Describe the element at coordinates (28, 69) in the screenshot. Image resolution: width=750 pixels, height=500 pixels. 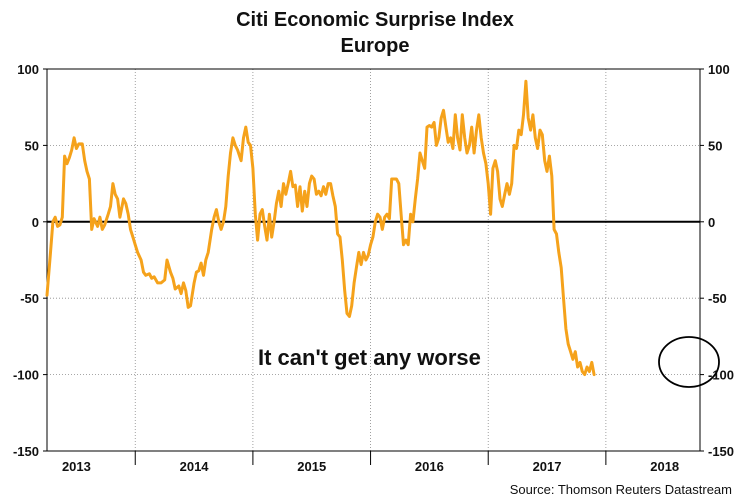
I see `y-tick-label-left: 100` at that location.